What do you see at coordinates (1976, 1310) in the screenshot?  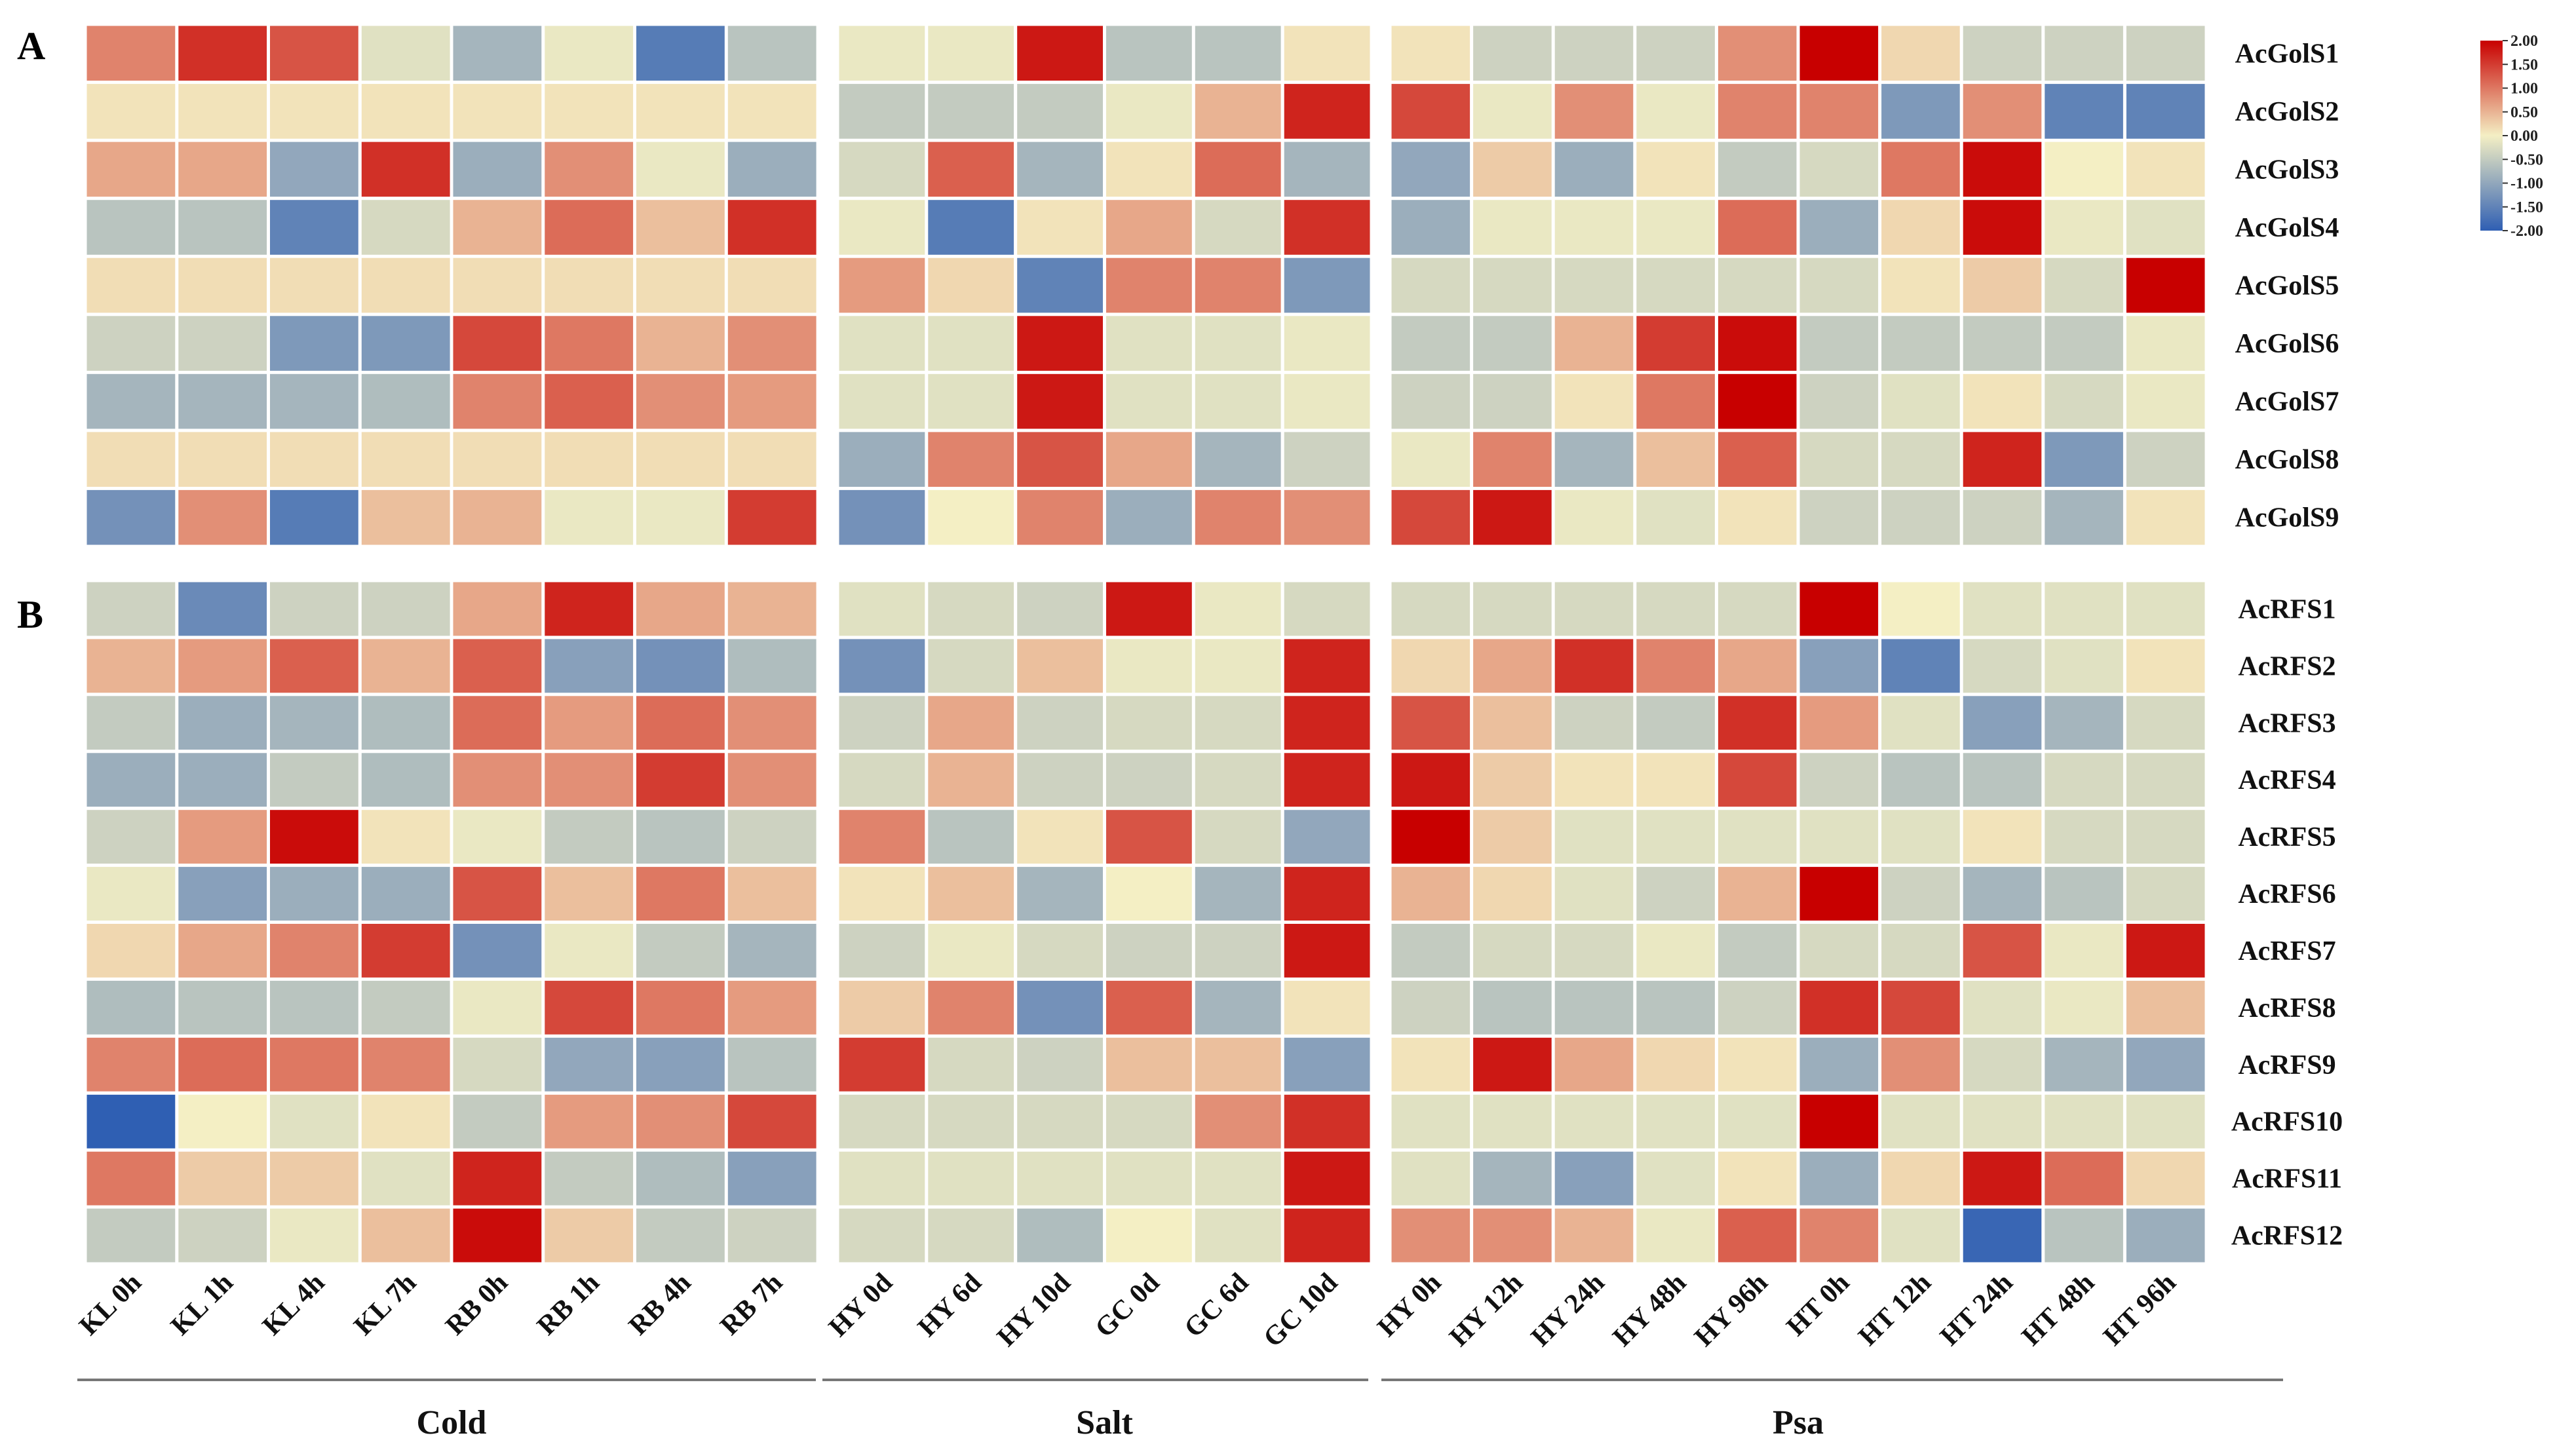 I see `column-label: HT 24h` at bounding box center [1976, 1310].